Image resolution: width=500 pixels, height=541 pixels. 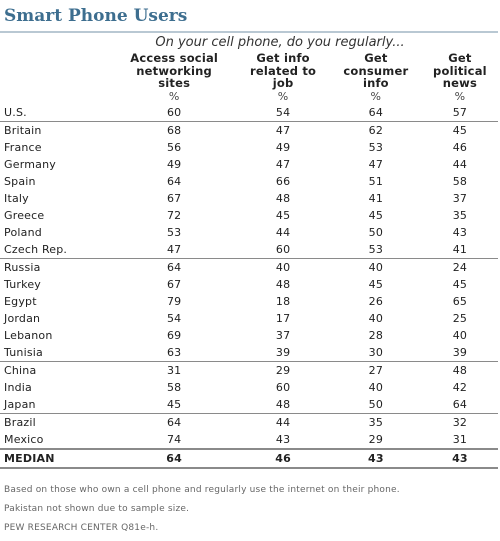 What do you see at coordinates (24, 439) in the screenshot?
I see `country-label: Mexico` at bounding box center [24, 439].